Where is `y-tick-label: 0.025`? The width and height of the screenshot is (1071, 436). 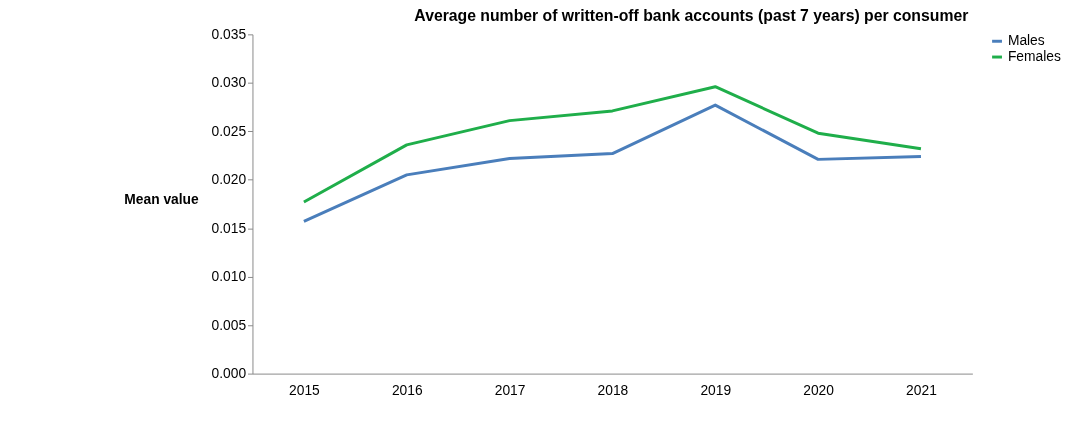
y-tick-label: 0.025 is located at coordinates (229, 131).